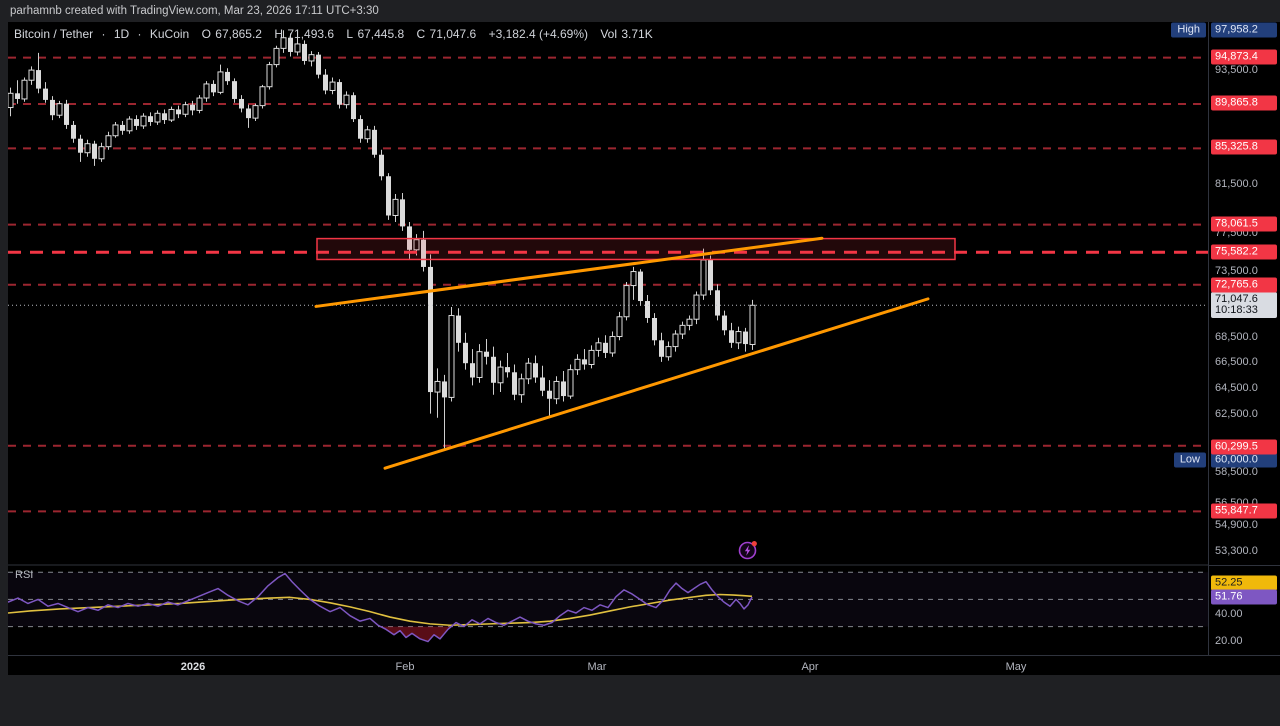 Image resolution: width=1280 pixels, height=726 pixels. What do you see at coordinates (1229, 614) in the screenshot?
I see `rsi-tick: 40.00` at bounding box center [1229, 614].